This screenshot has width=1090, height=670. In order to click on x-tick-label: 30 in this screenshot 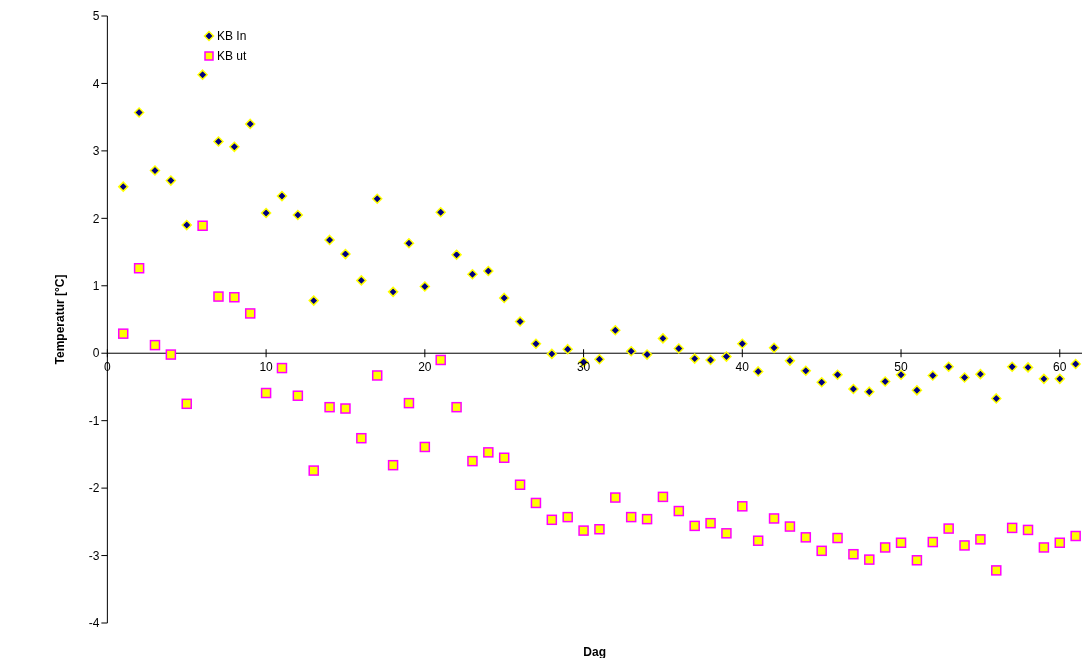, I will do `click(583, 367)`.